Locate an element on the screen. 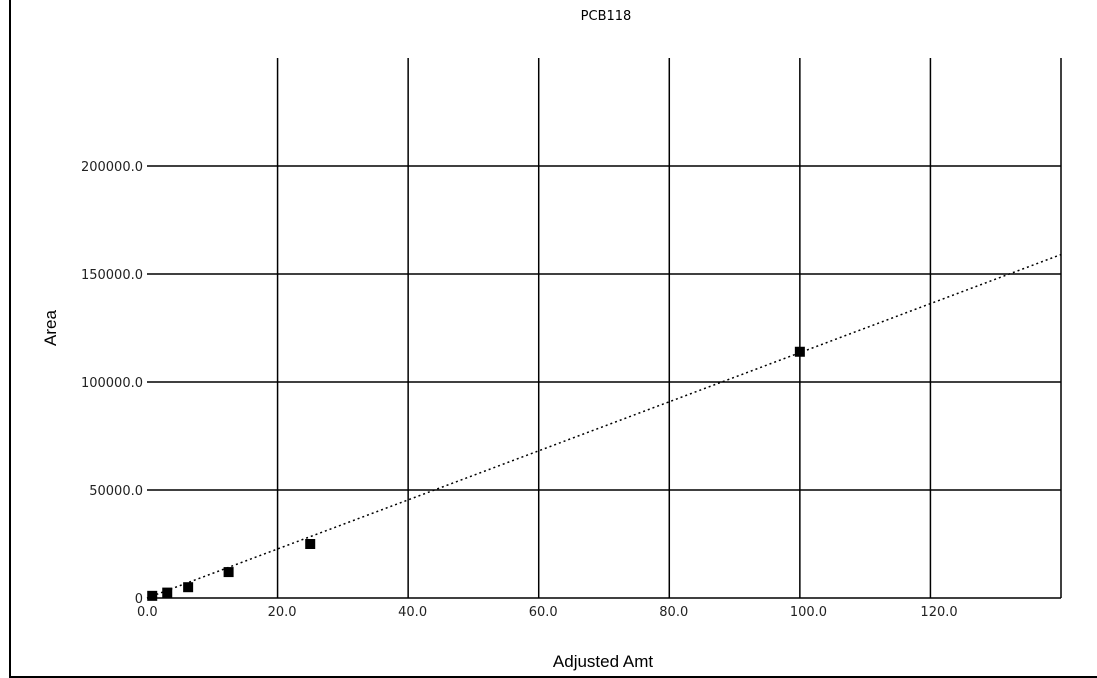  x-tick-label: 100.0 is located at coordinates (808, 612).